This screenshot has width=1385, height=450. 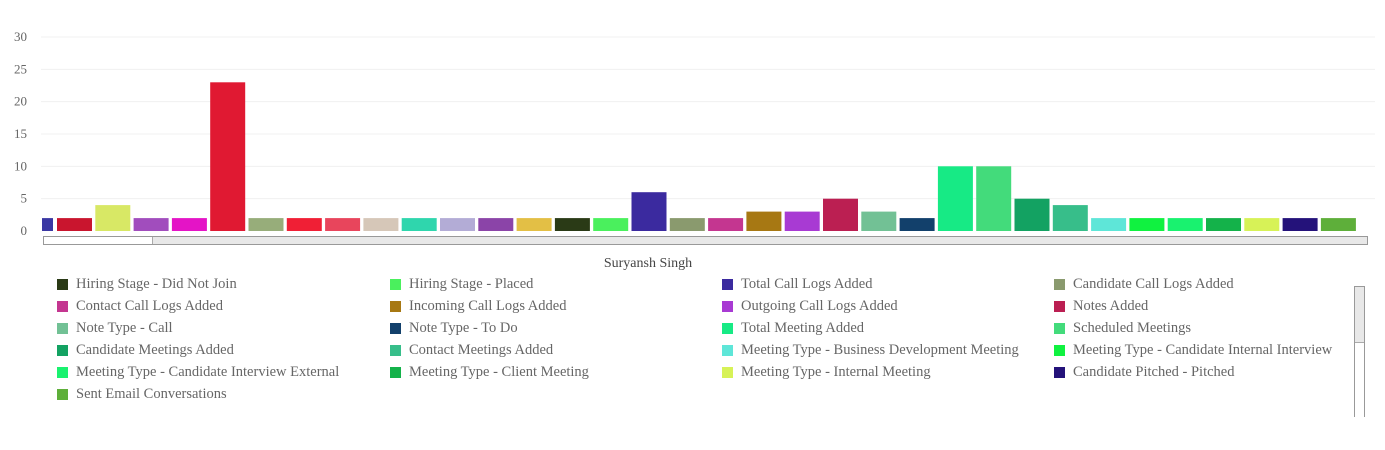 What do you see at coordinates (1359, 379) in the screenshot?
I see `legend-scrollbar-thumb` at bounding box center [1359, 379].